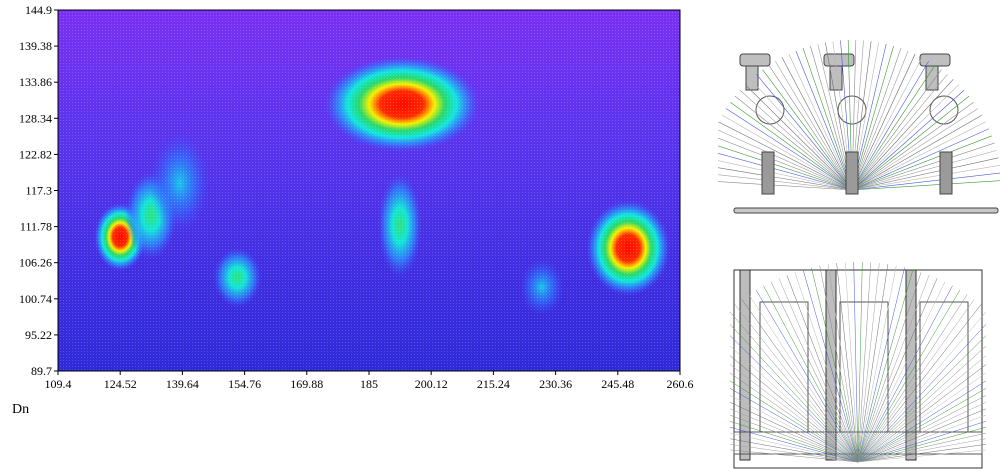  What do you see at coordinates (839, 60) in the screenshot?
I see `unit-mid-cap` at bounding box center [839, 60].